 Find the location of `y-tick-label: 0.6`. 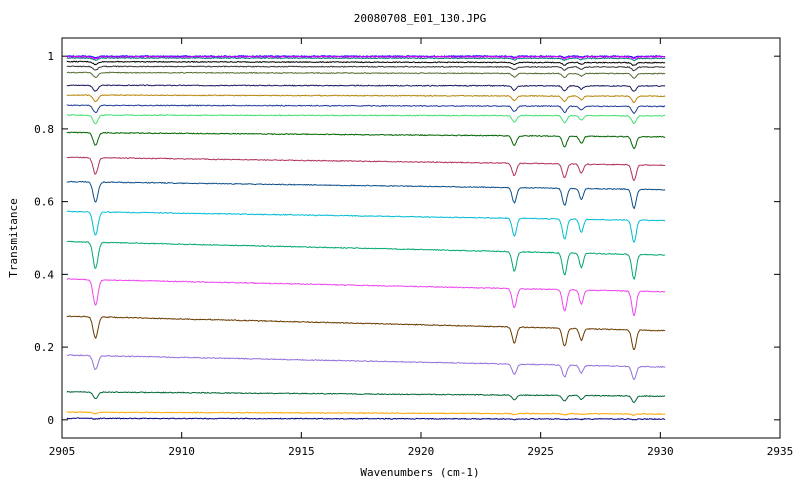

y-tick-label: 0.6 is located at coordinates (44, 202).